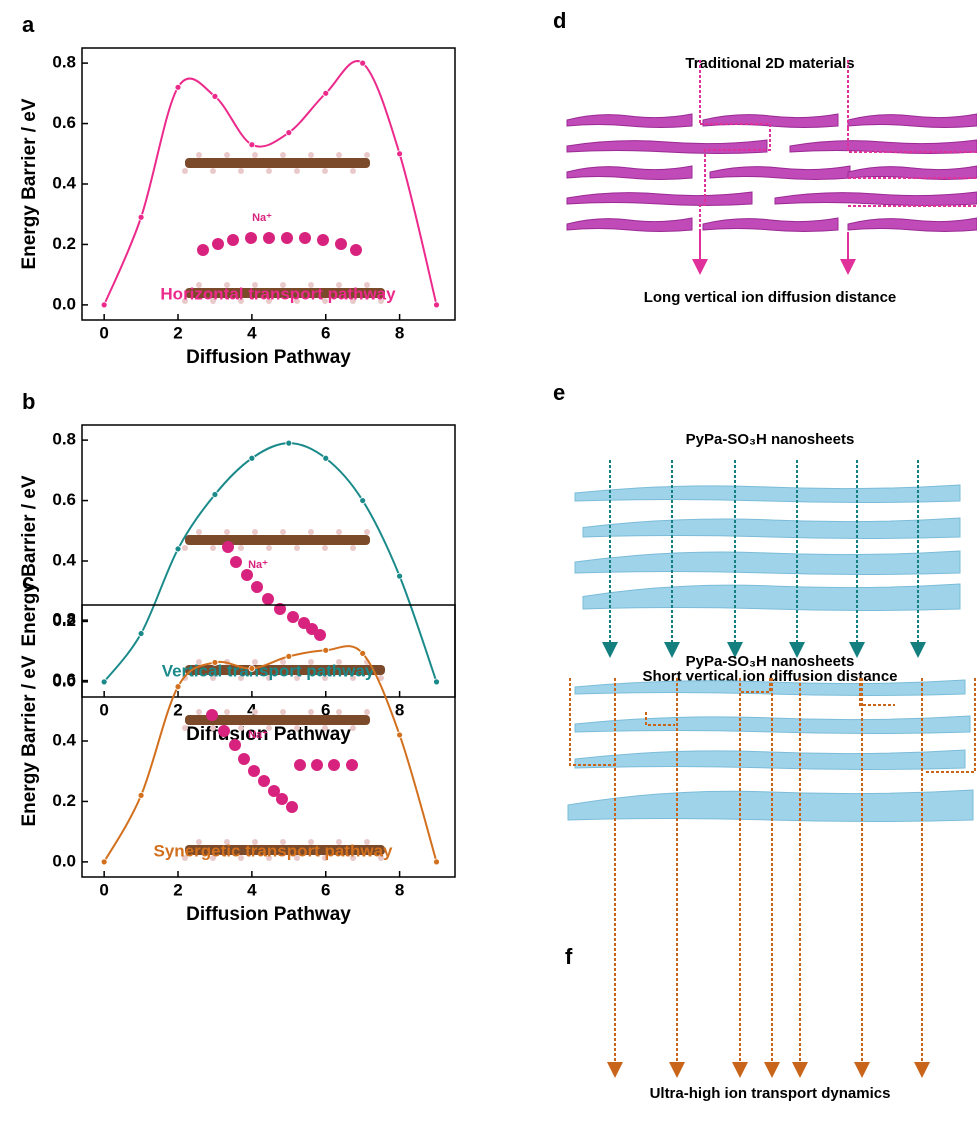  I want to click on panel-label: c, so click(28, 581).